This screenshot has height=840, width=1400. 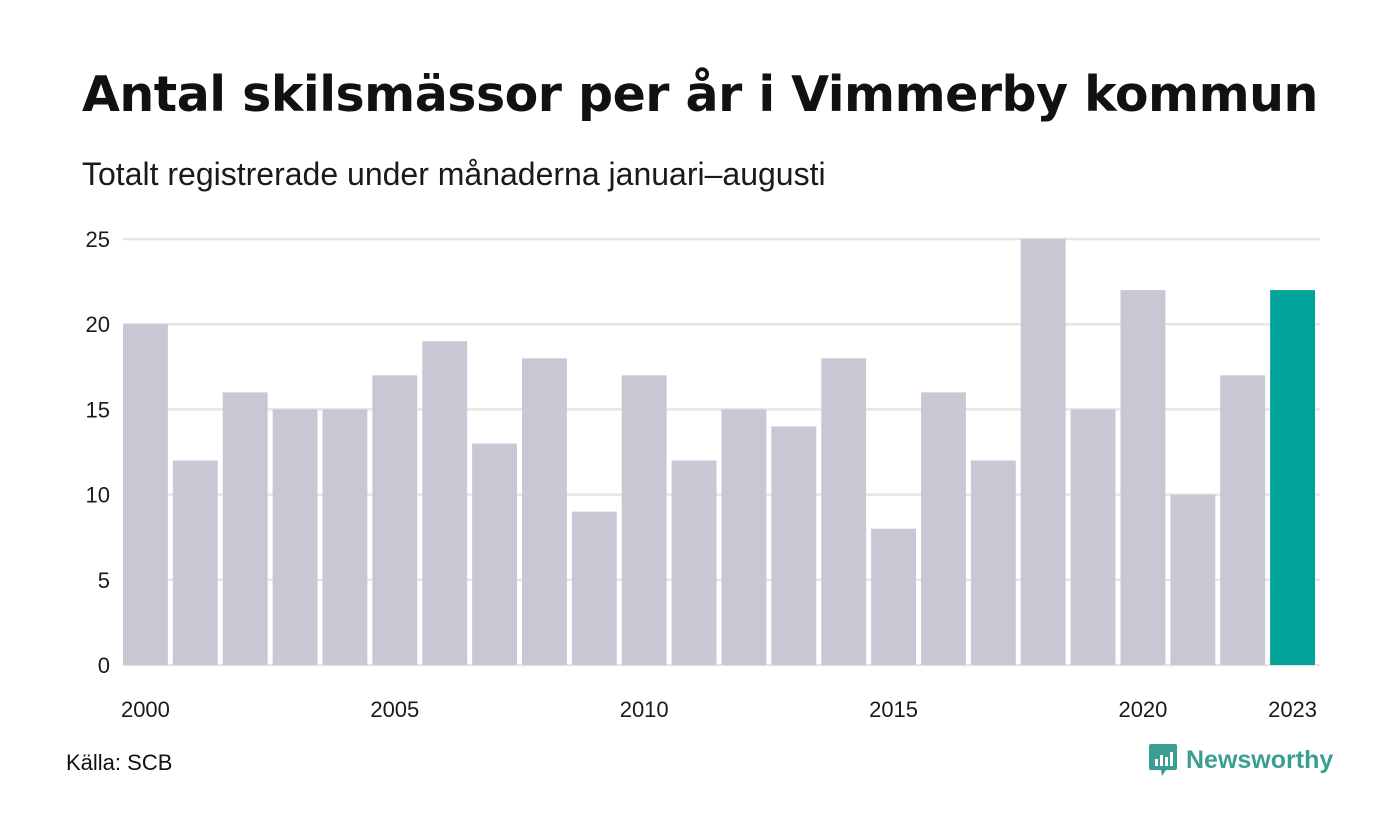 What do you see at coordinates (1163, 760) in the screenshot?
I see `newsworthy-logo-icon` at bounding box center [1163, 760].